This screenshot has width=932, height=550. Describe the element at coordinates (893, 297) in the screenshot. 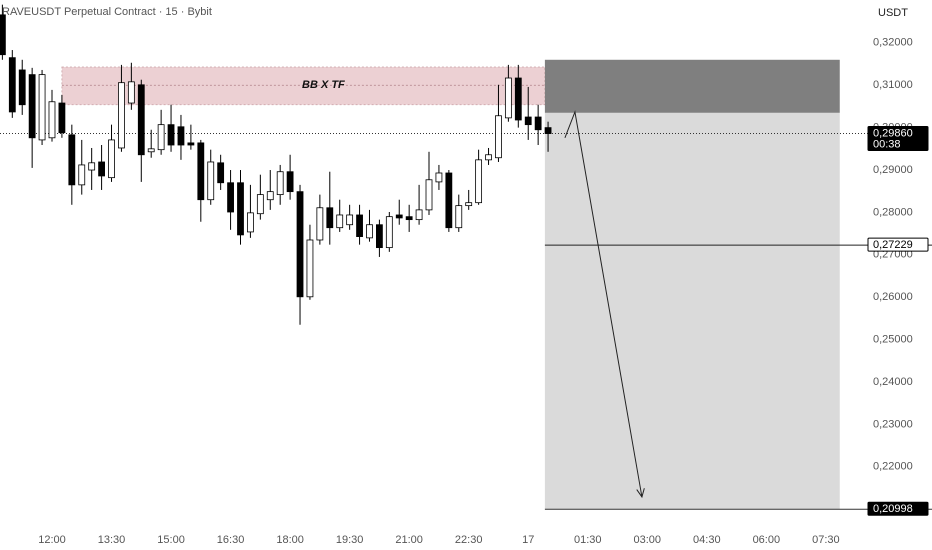

I see `y-tick-label: 0,26000` at that location.